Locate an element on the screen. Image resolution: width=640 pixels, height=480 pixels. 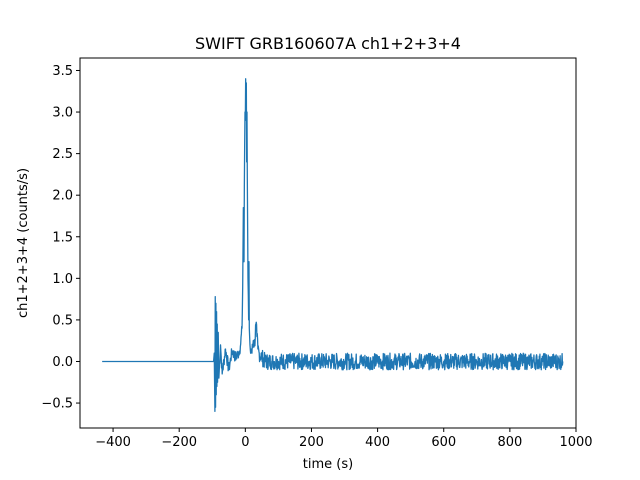
x-tick-label: 400 is located at coordinates (377, 442).